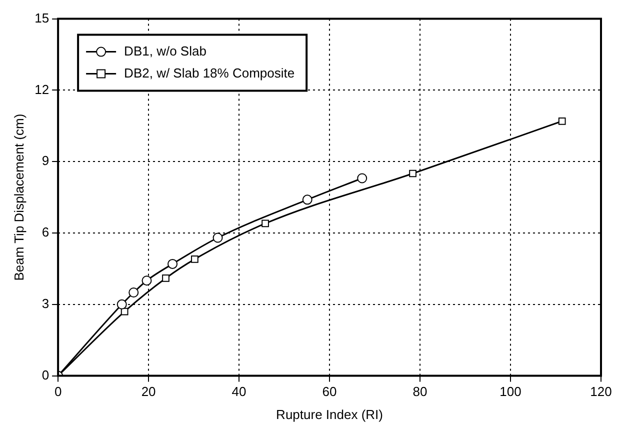 This screenshot has height=435, width=623. Describe the element at coordinates (58, 392) in the screenshot. I see `x-tick-label: 0` at that location.